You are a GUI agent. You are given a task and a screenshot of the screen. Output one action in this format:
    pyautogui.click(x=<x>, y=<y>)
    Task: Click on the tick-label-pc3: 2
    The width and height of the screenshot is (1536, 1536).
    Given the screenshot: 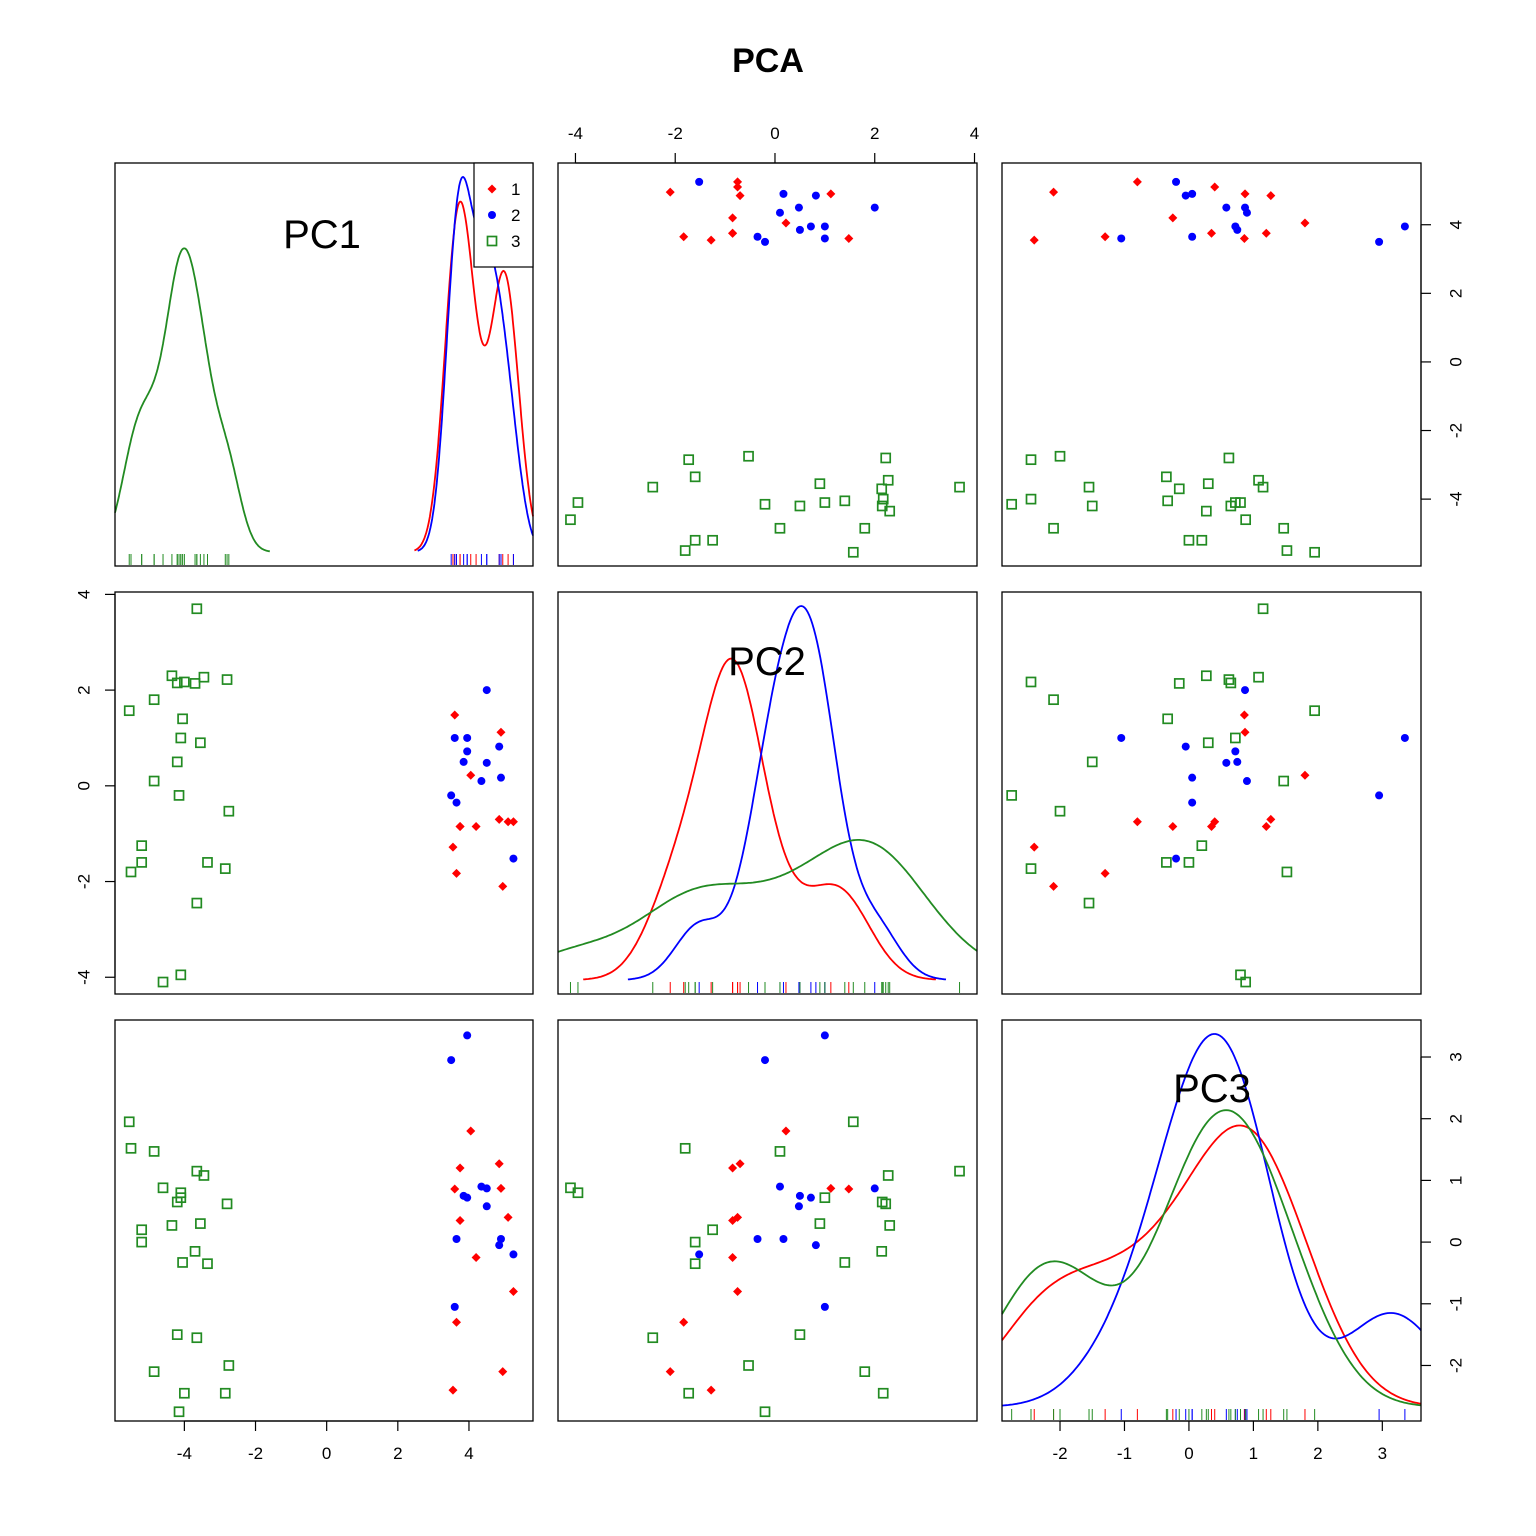 What is the action you would take?
    pyautogui.click(x=1317, y=1453)
    